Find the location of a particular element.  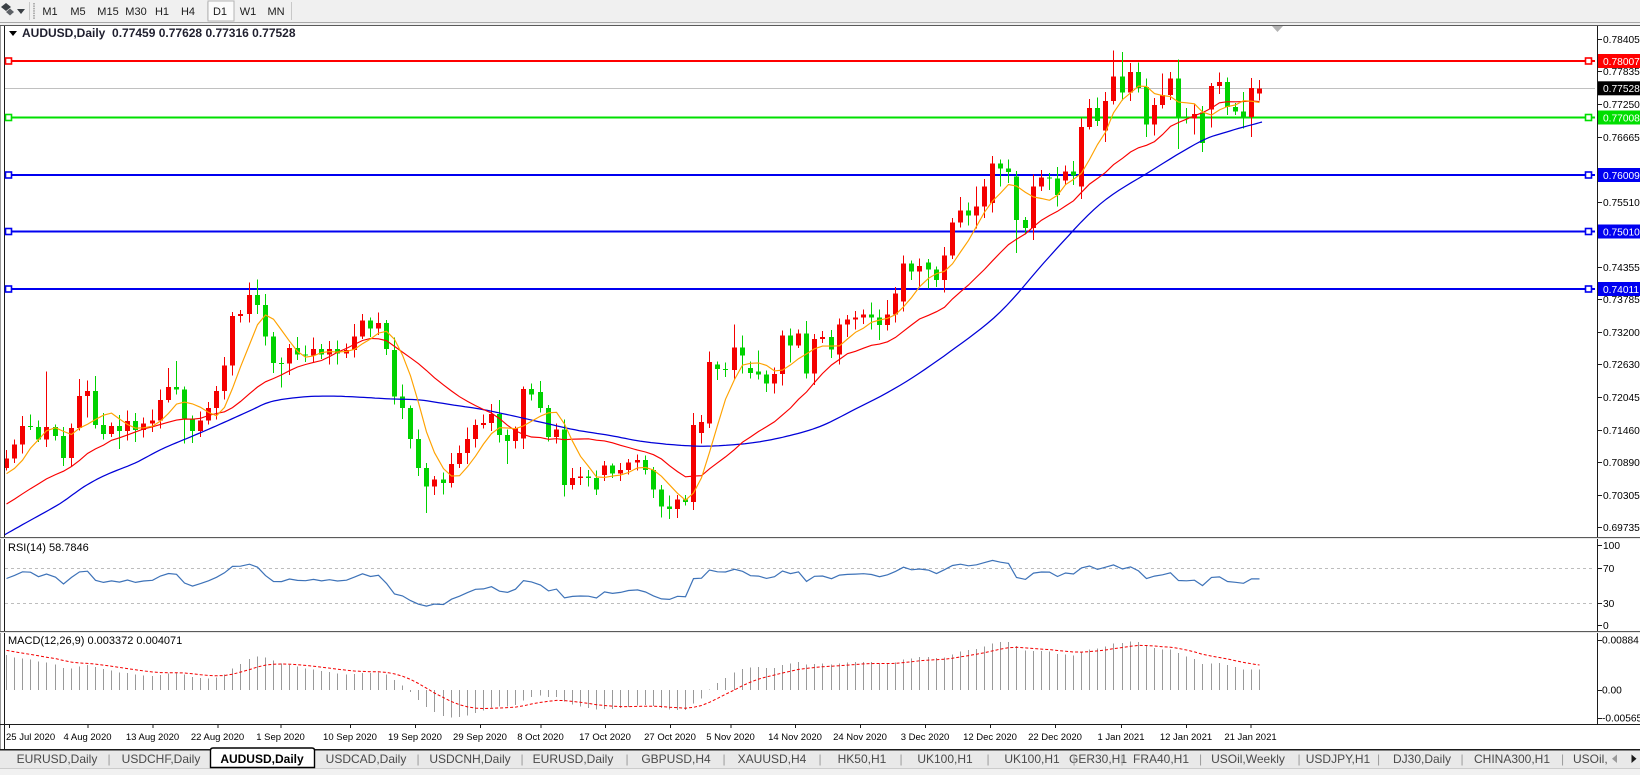

svg-text: 0.70305 is located at coordinates (1621, 496).